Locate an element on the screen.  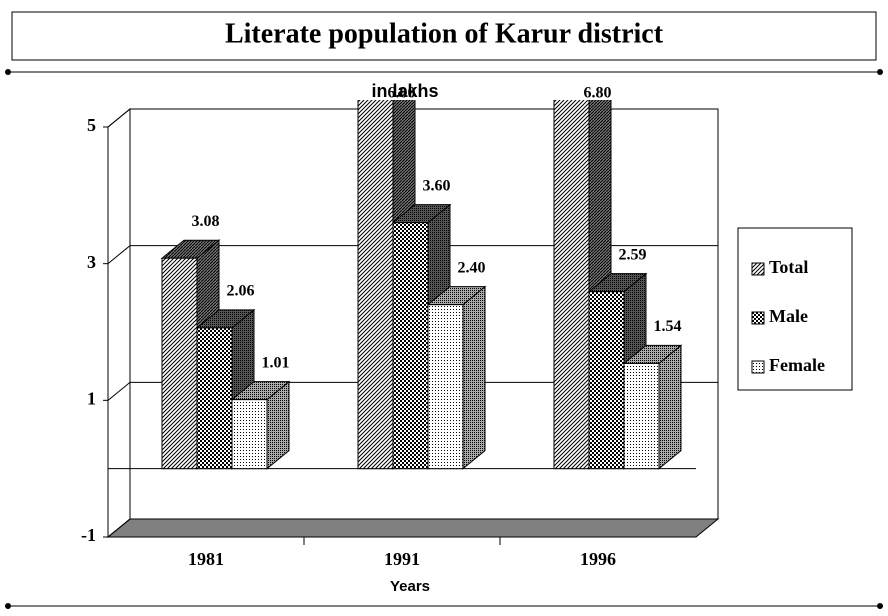
side-wall is located at coordinates (119, 323).